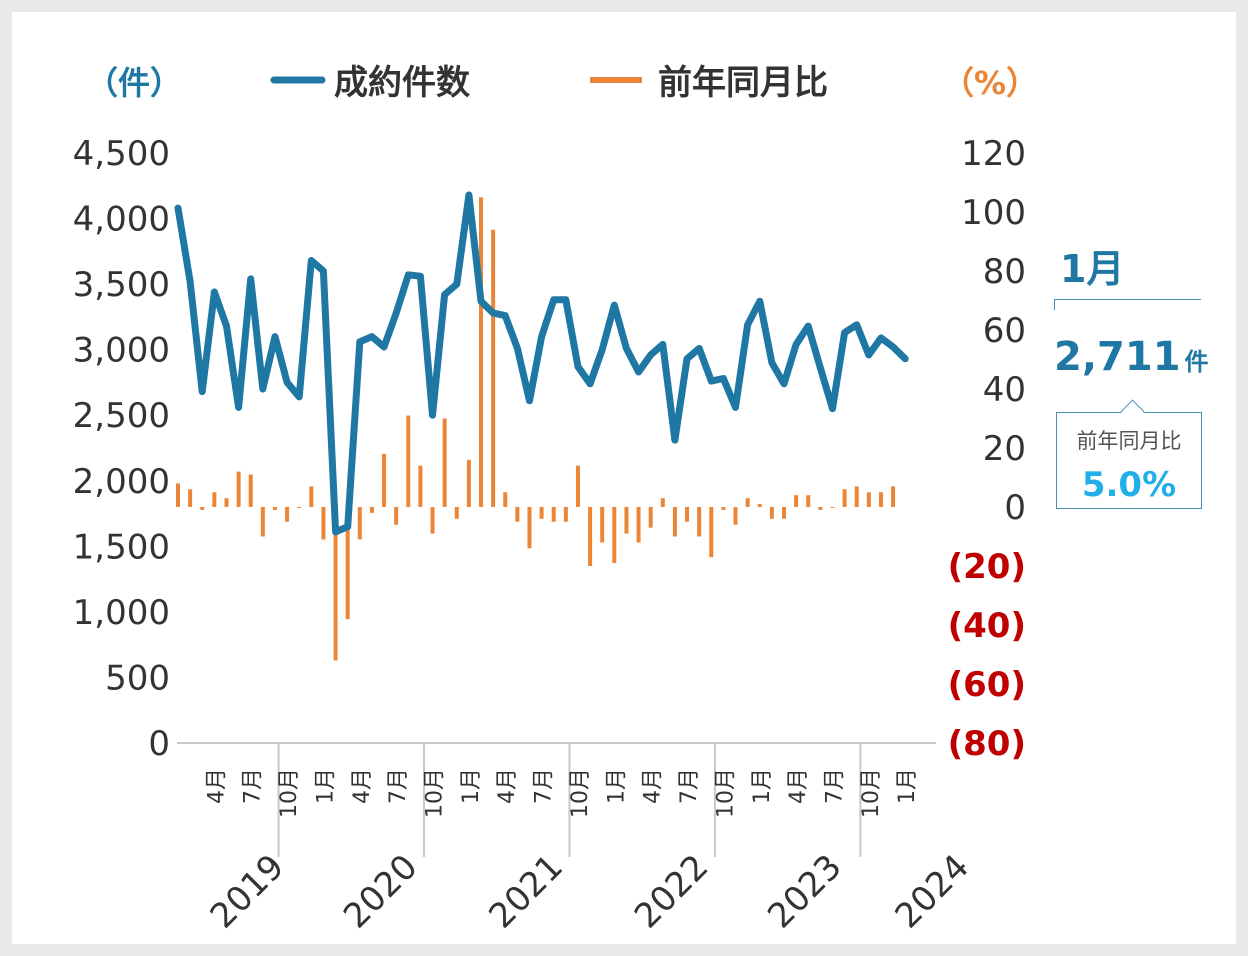  I want to click on right-axis-unit: （%）, so click(990, 83).